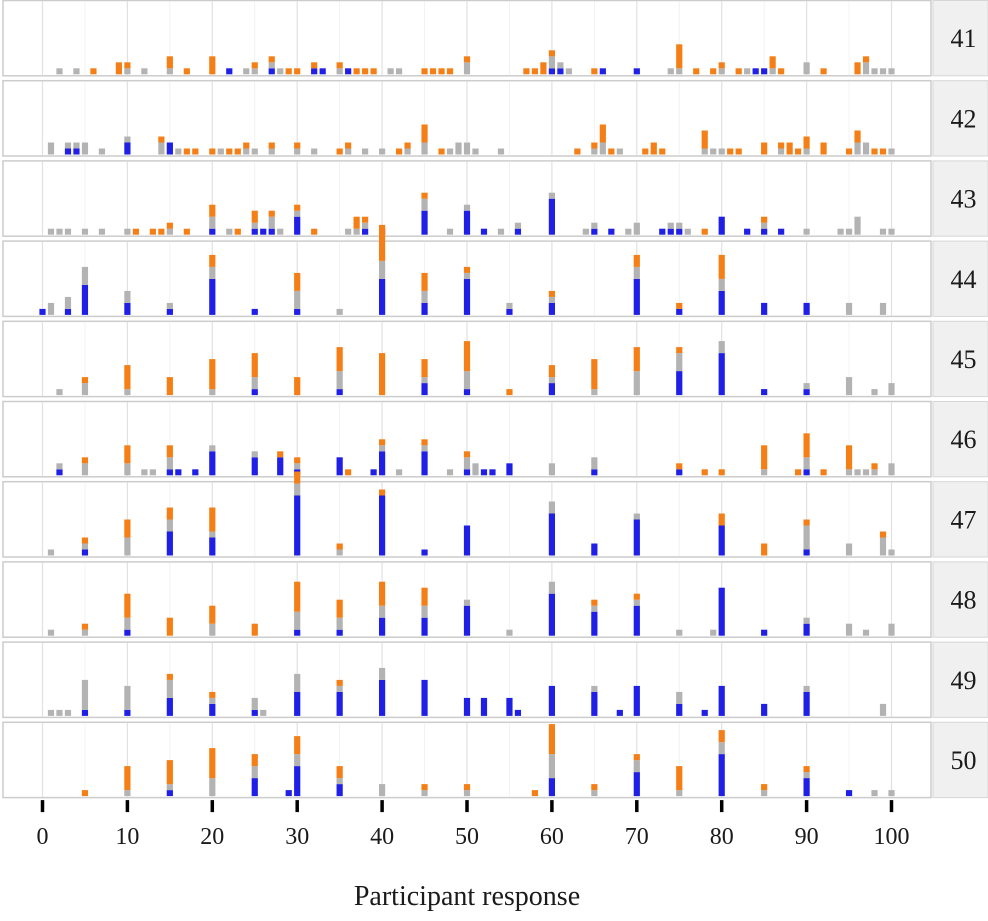 This screenshot has width=988, height=921. Describe the element at coordinates (807, 837) in the screenshot. I see `x-tick-label: 90` at that location.